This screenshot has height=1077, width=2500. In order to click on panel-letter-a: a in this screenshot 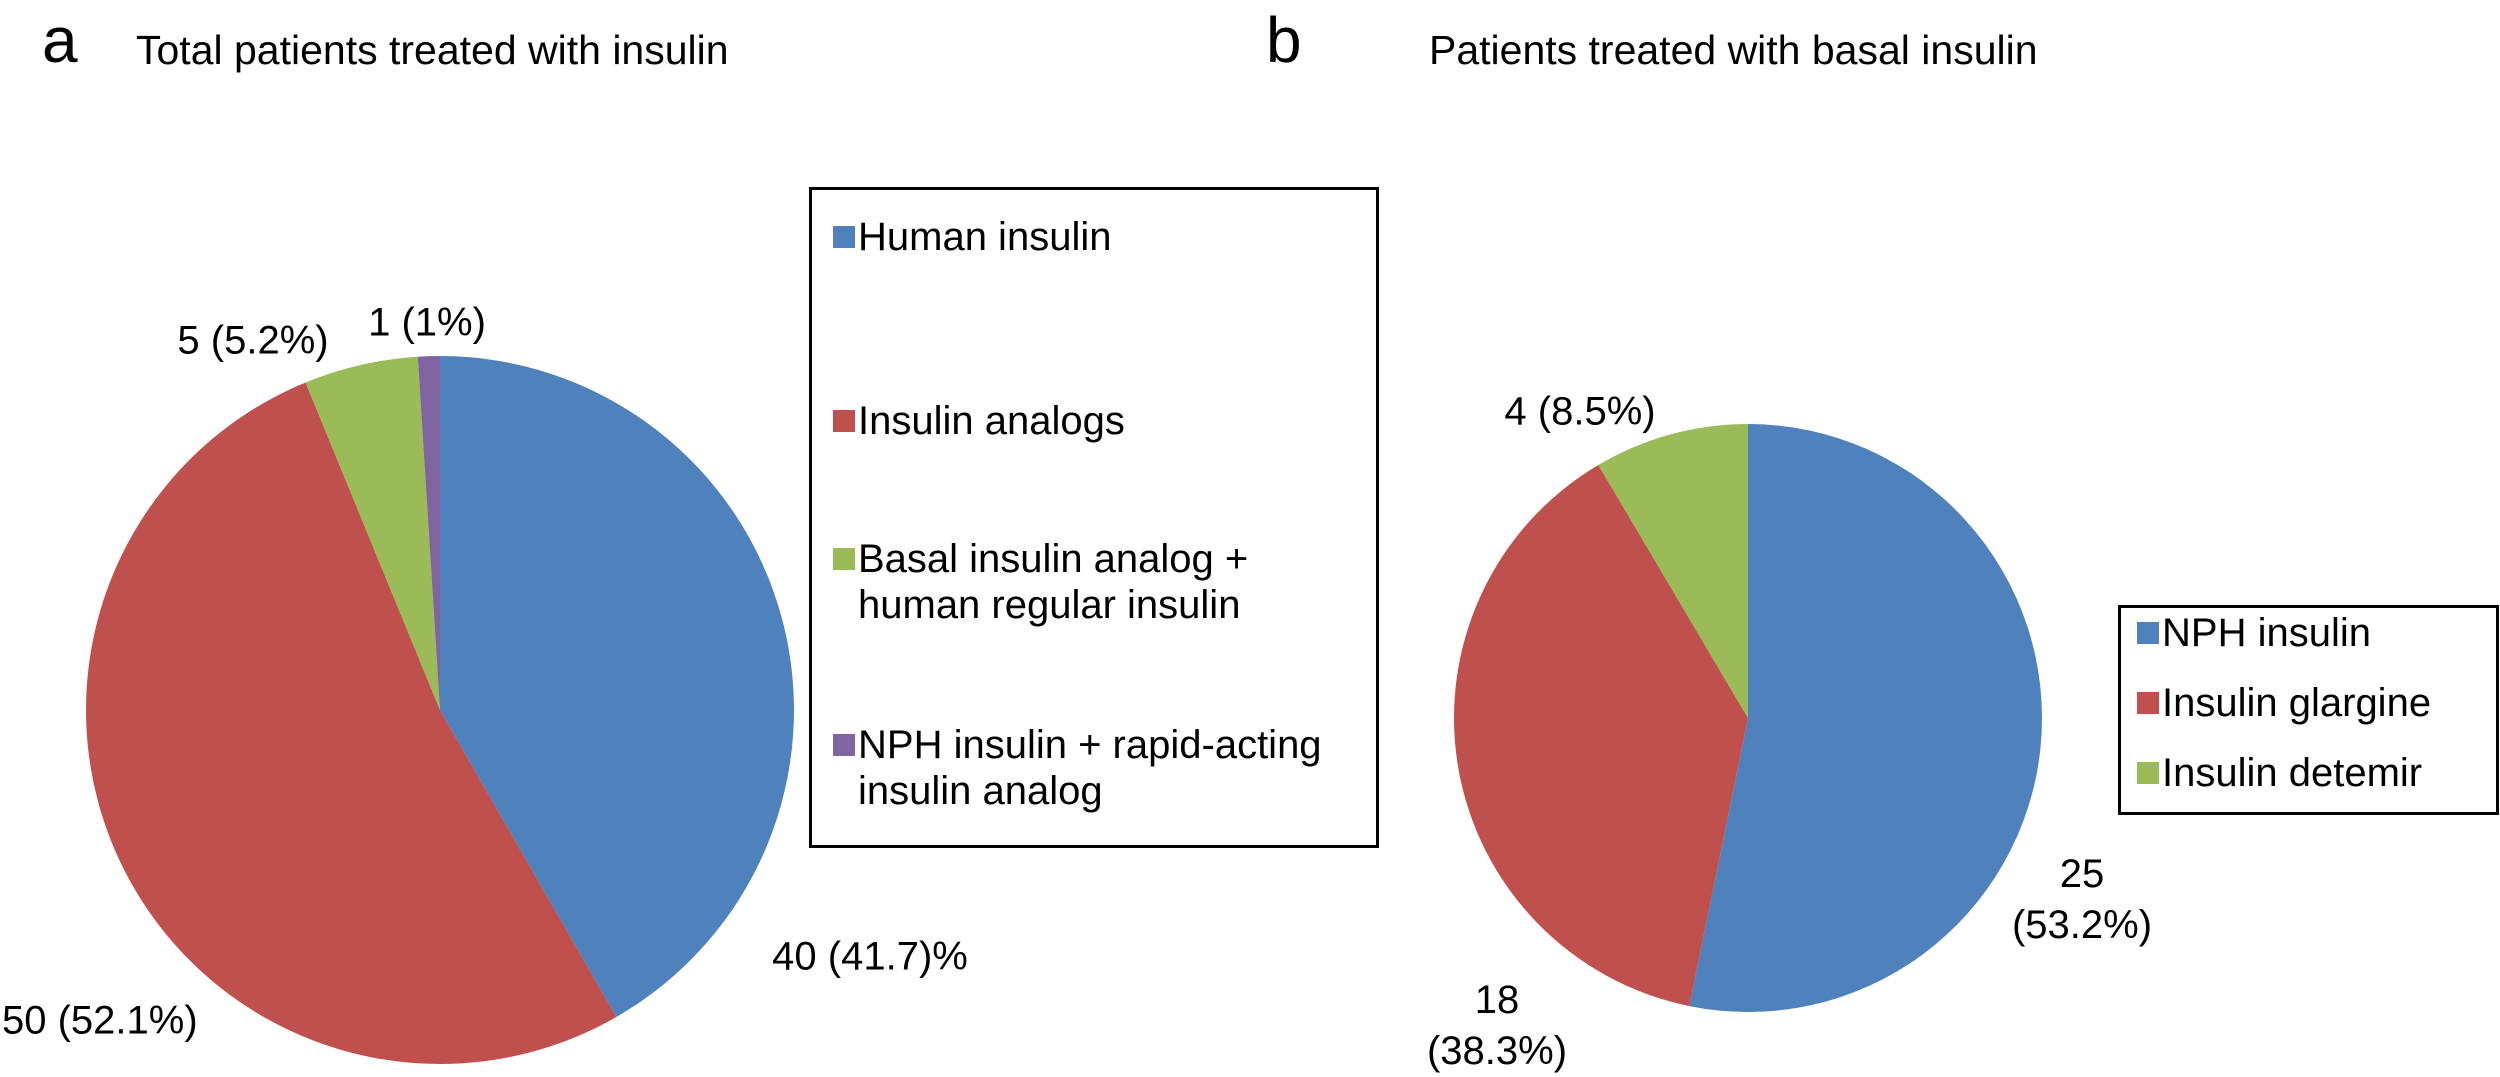, I will do `click(60, 40)`.